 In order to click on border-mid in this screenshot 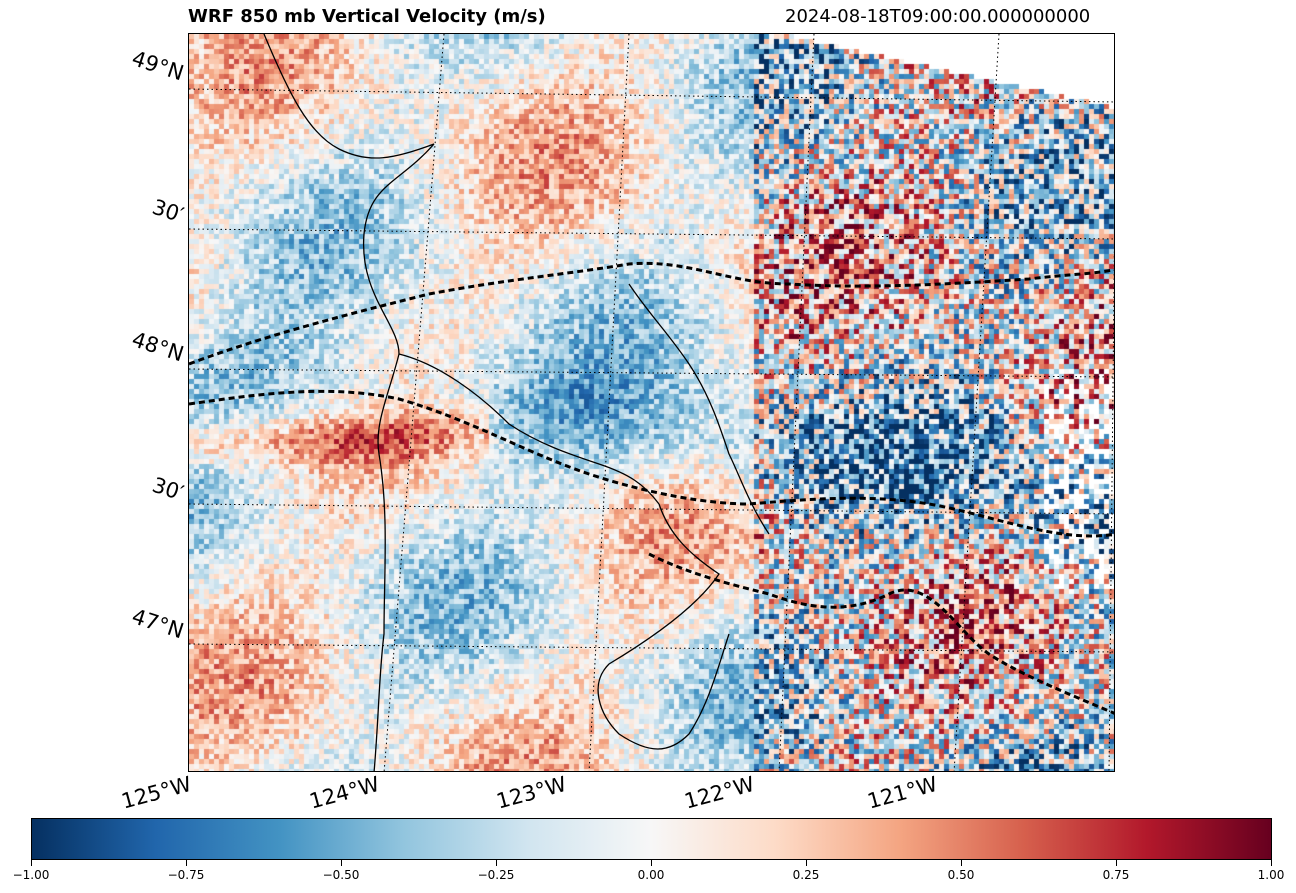, I will do `click(651, 463)`.